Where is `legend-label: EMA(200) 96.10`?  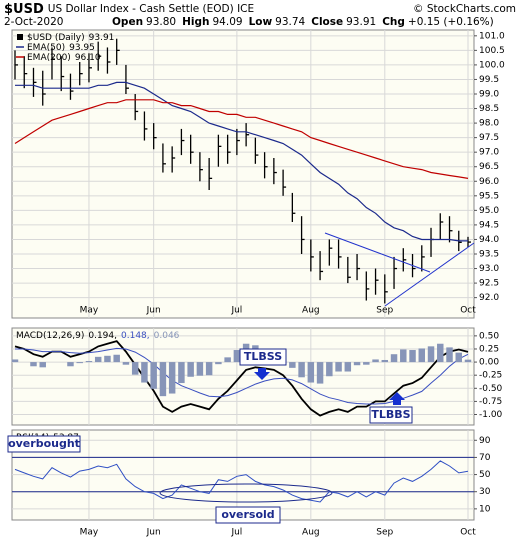
legend-label: EMA(200) 96.10 is located at coordinates (64, 58).